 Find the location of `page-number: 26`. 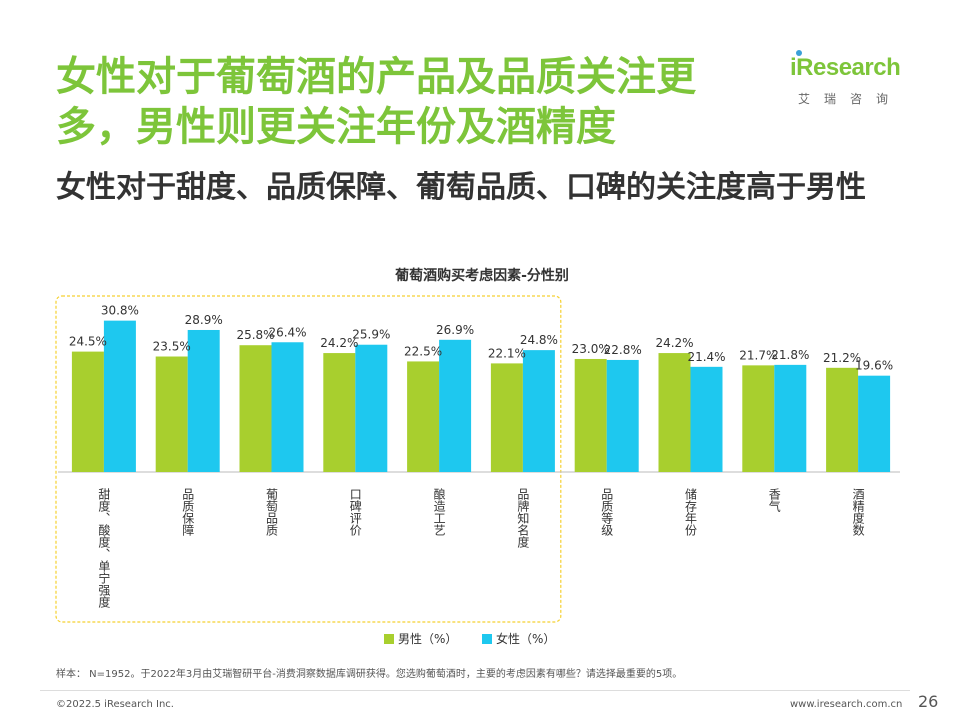

page-number: 26 is located at coordinates (928, 701).